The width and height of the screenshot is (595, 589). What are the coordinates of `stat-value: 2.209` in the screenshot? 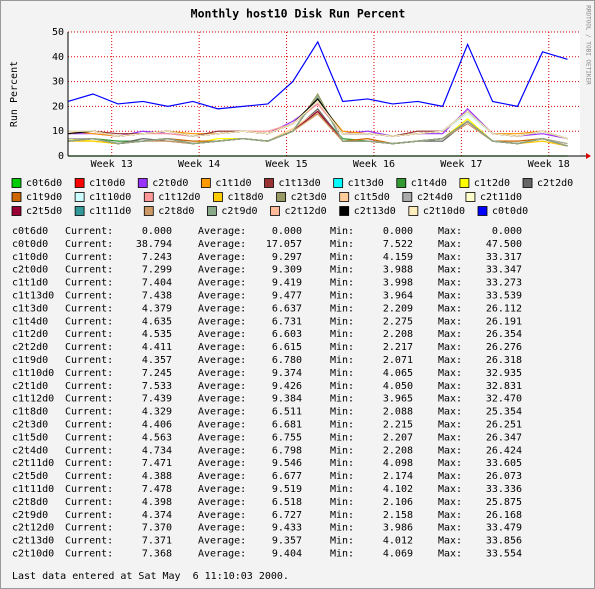 It's located at (398, 308).